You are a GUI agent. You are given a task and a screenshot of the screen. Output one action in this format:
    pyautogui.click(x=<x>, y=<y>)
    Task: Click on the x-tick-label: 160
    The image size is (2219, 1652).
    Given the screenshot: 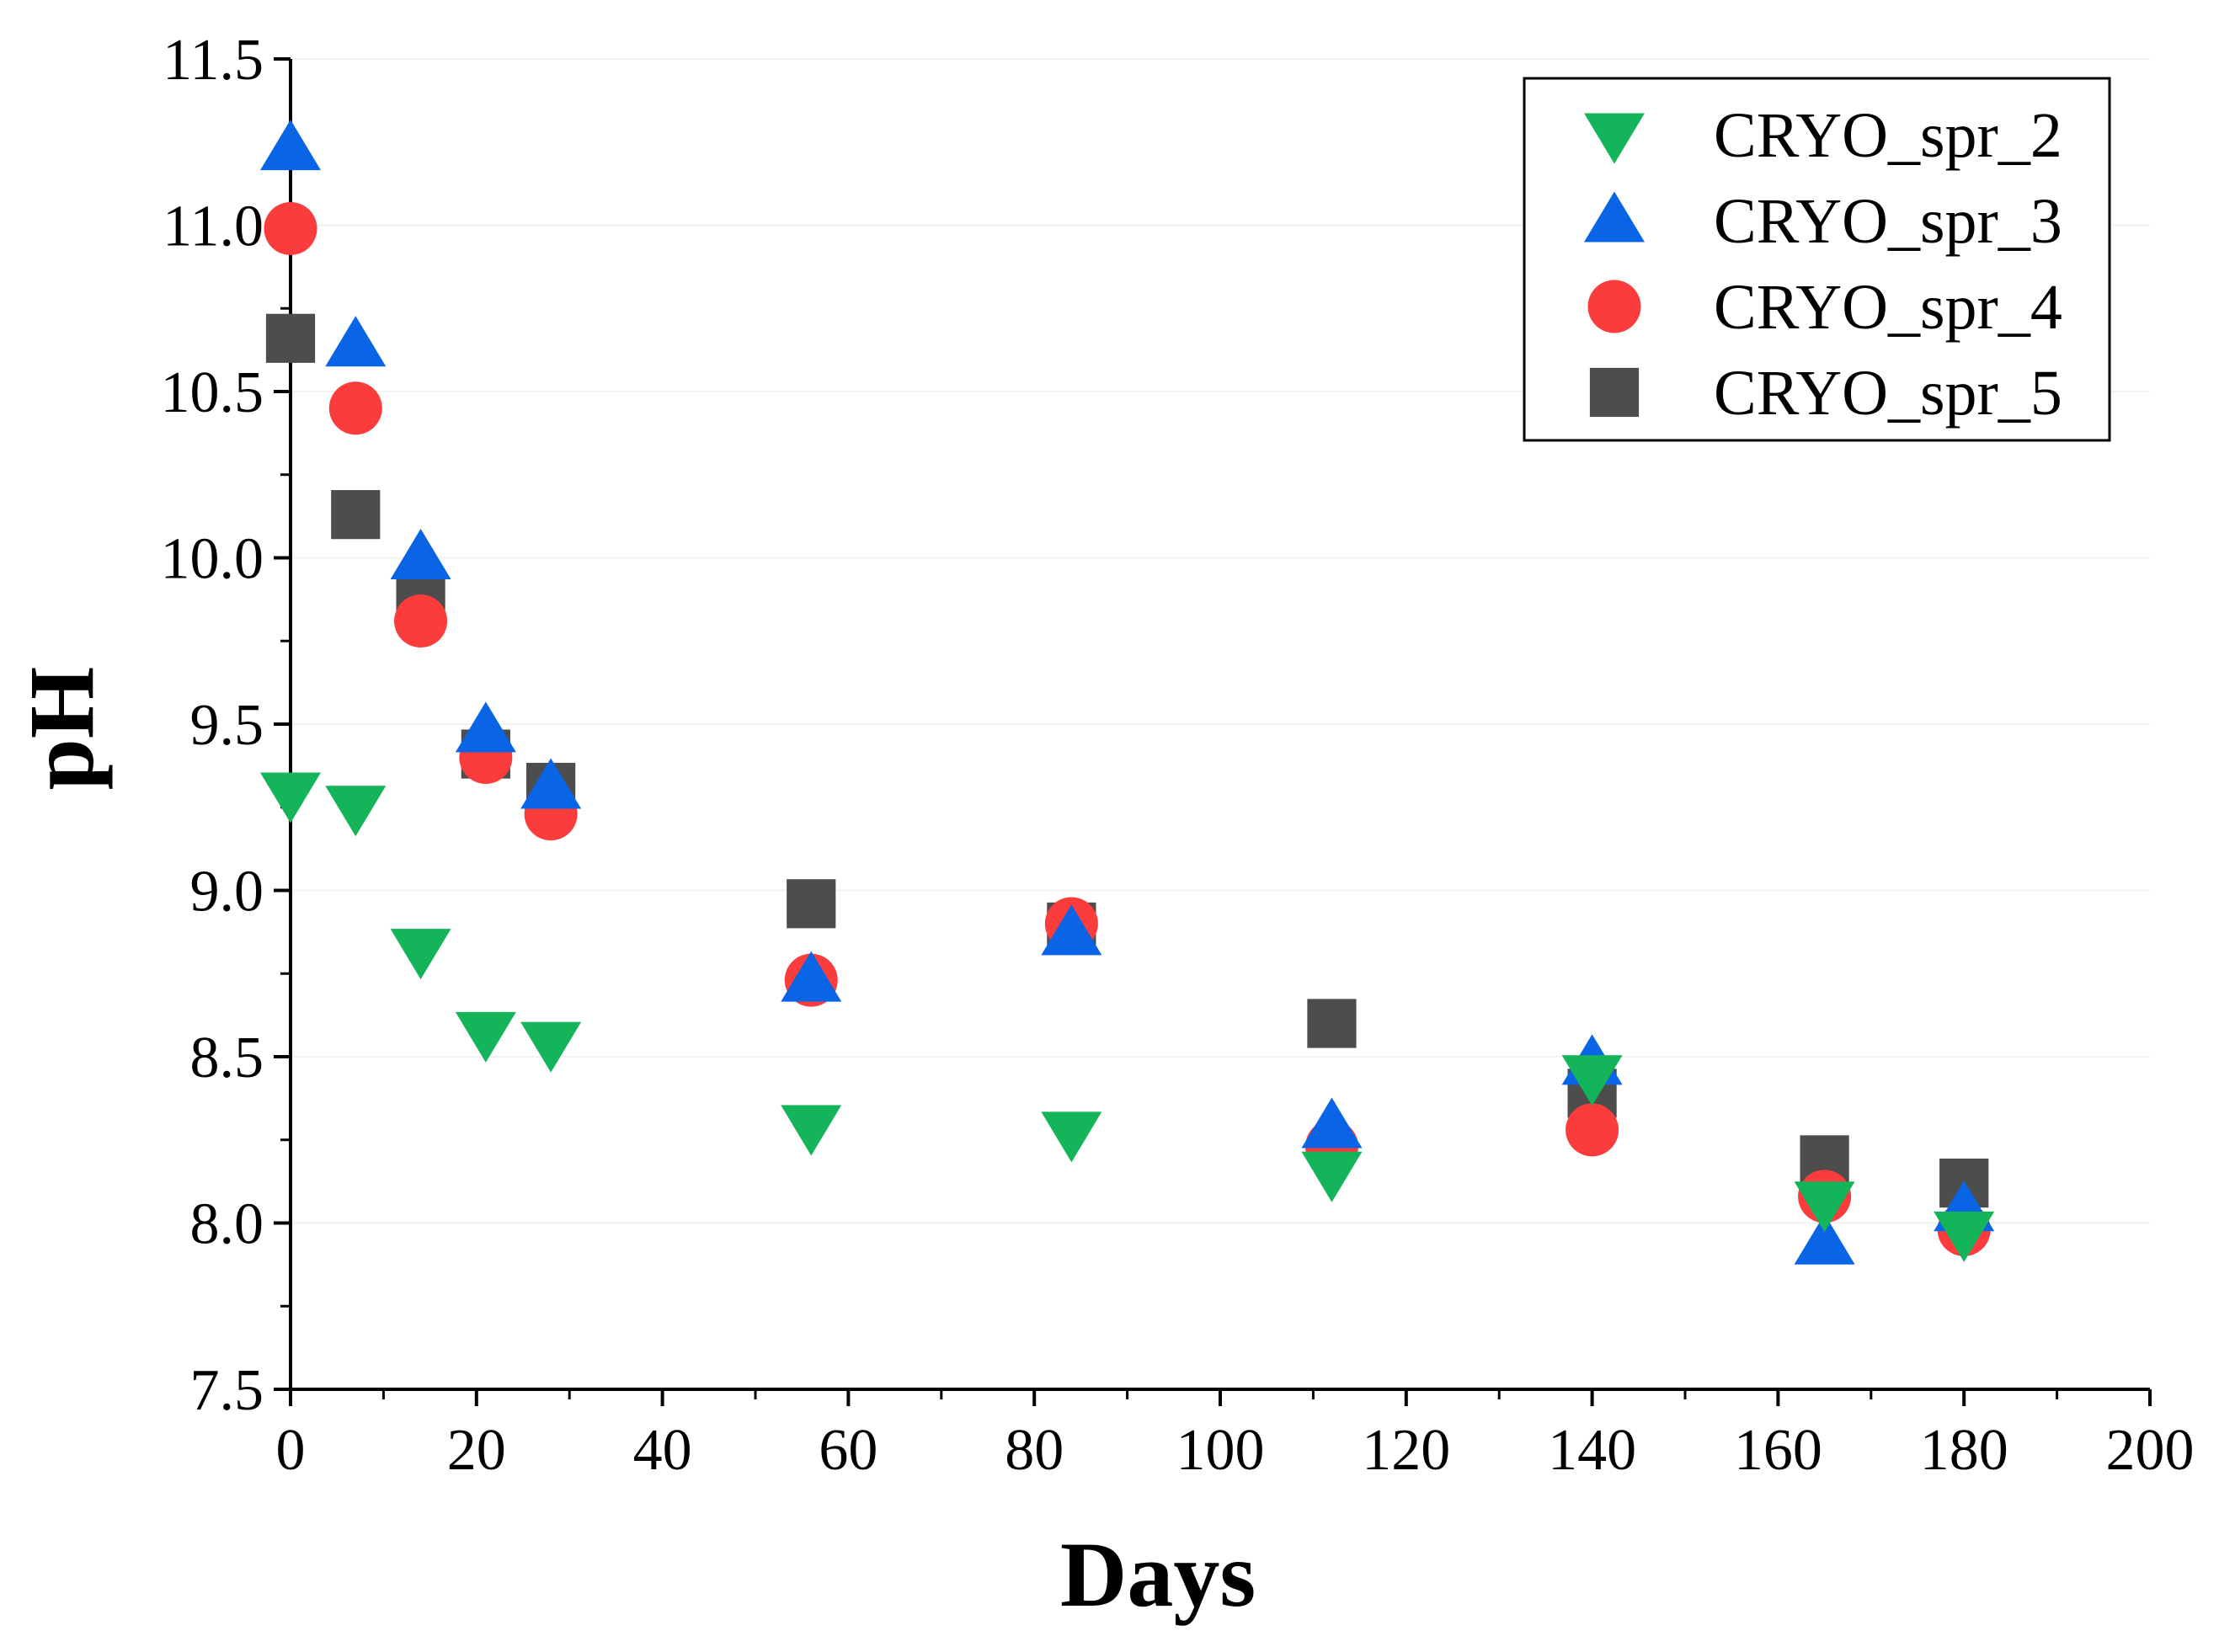 What is the action you would take?
    pyautogui.click(x=1778, y=1450)
    